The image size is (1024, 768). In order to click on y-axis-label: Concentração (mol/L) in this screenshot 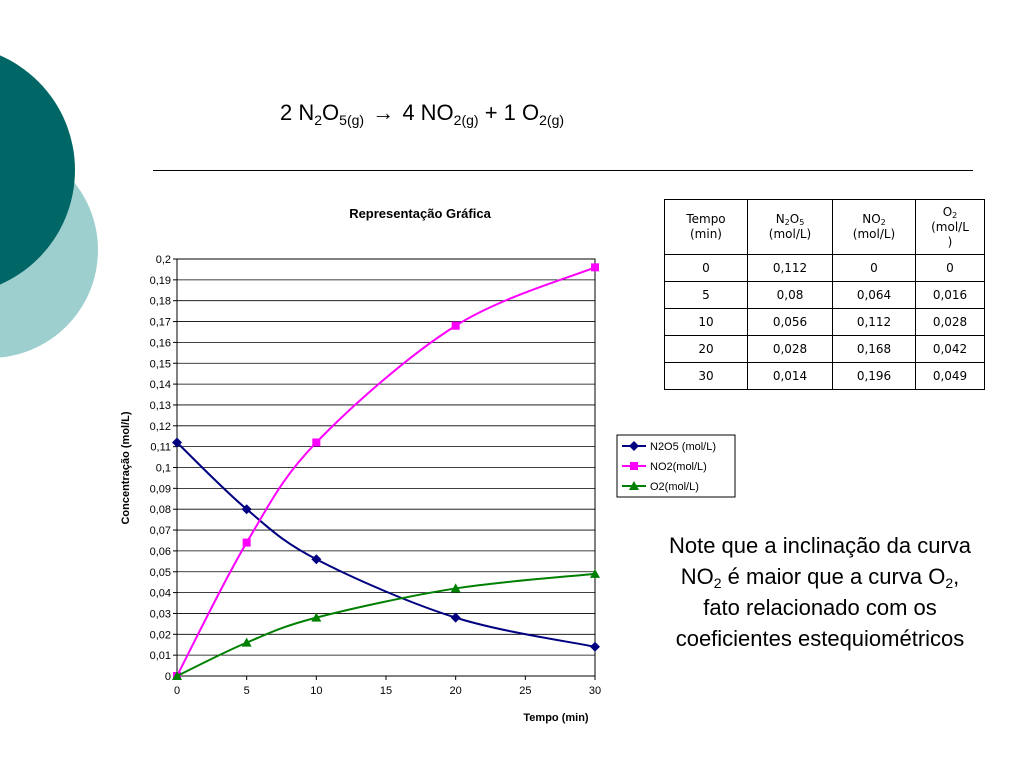, I will do `click(126, 467)`.